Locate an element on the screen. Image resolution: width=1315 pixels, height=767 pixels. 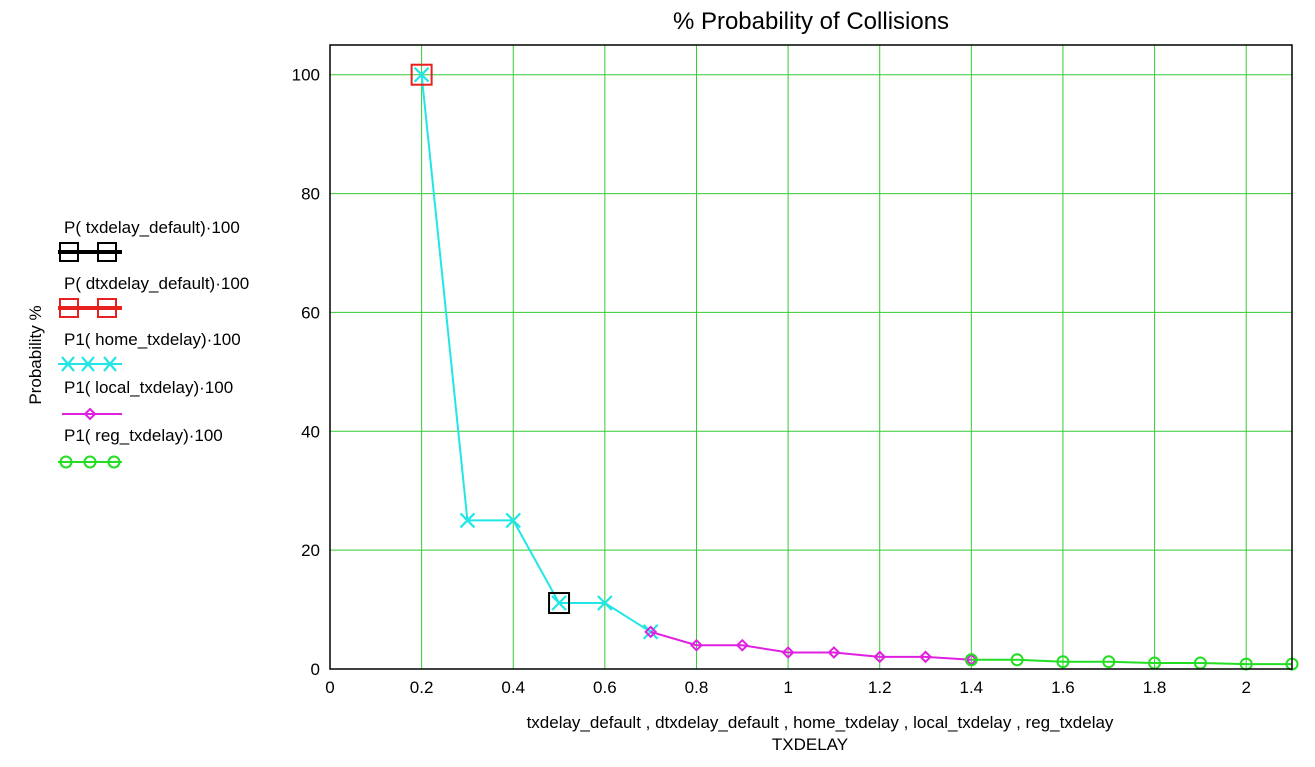
x-tick-label: 1.4 is located at coordinates (972, 687).